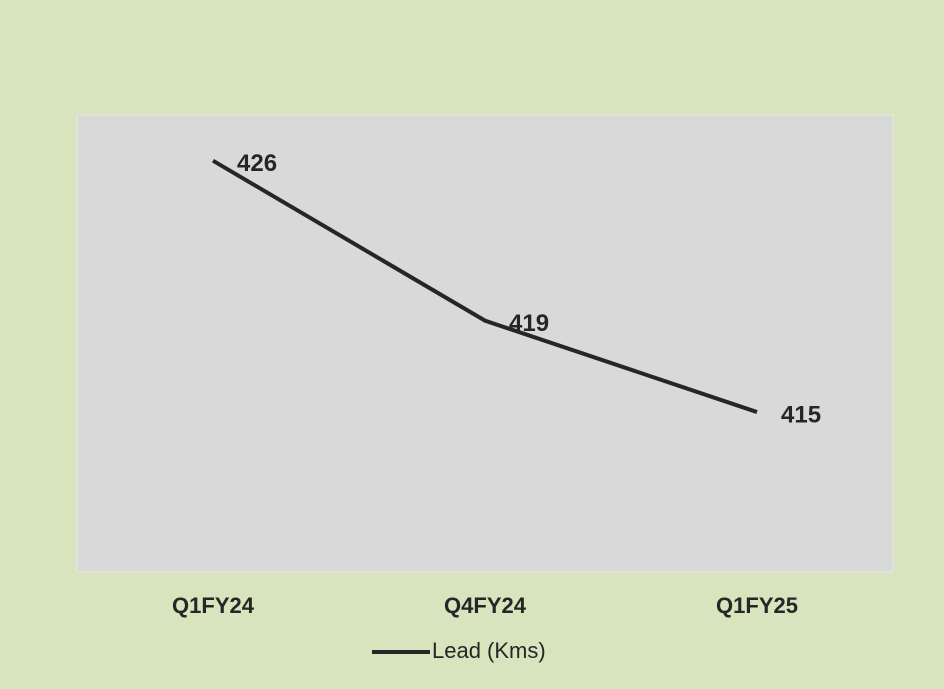 This screenshot has height=689, width=944. What do you see at coordinates (757, 605) in the screenshot?
I see `x-tick-label: Q1FY25` at bounding box center [757, 605].